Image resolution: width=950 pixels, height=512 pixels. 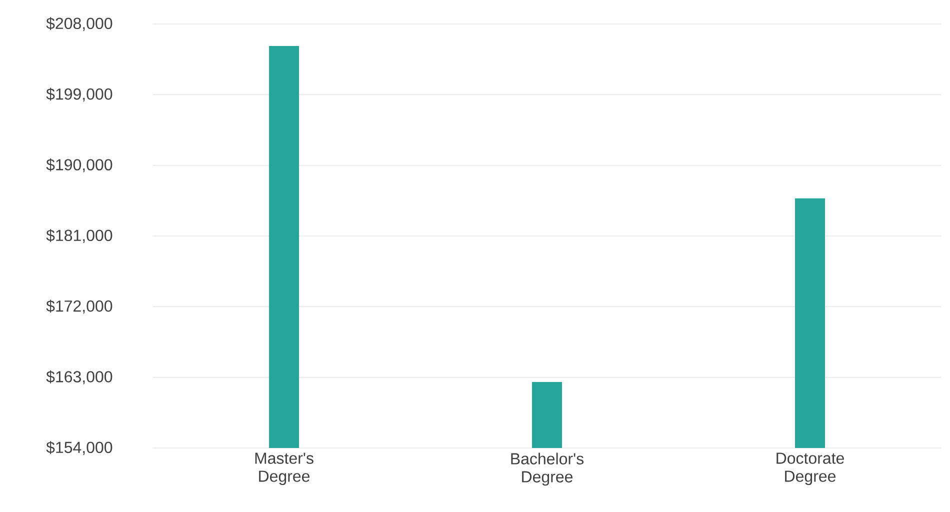 I want to click on y-tick-label: $208,000, so click(x=79, y=24).